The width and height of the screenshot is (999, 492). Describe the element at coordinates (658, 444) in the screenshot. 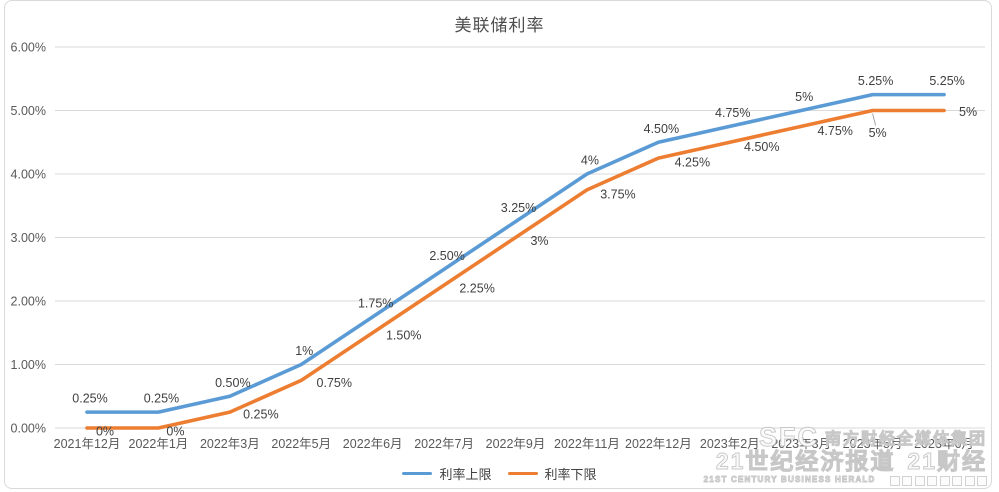

I see `x-axis-tick-label: 2022年12月` at that location.